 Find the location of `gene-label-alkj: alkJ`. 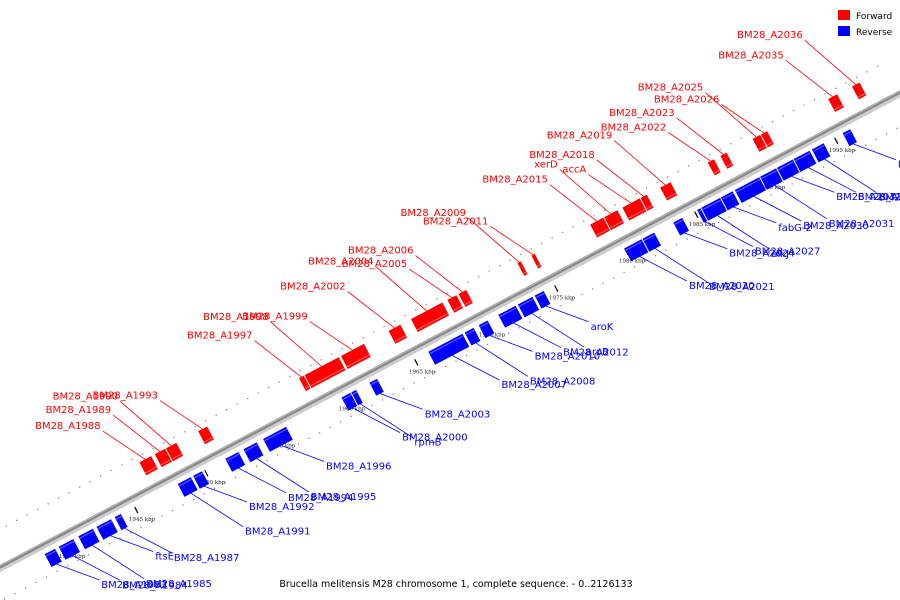

gene-label-alkj: alkJ is located at coordinates (780, 254).